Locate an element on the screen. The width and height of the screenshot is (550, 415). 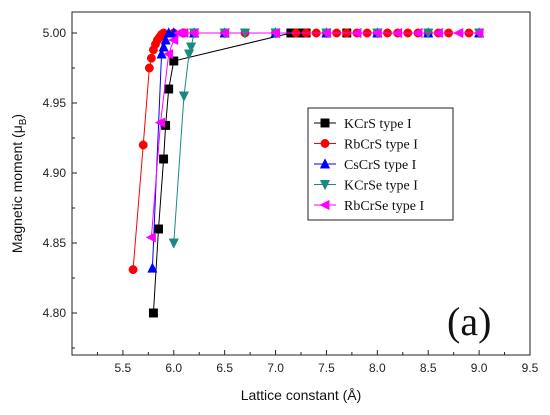
legend-item: KCrS type I is located at coordinates (363, 124).